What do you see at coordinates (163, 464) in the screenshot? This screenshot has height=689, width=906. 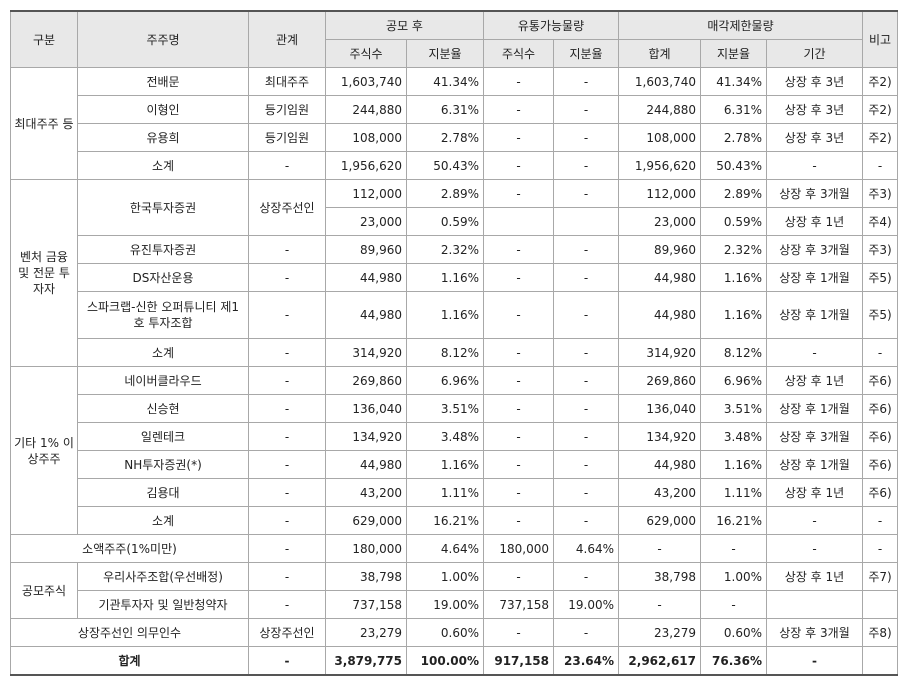 I see `cell: NH투자증권(*)` at bounding box center [163, 464].